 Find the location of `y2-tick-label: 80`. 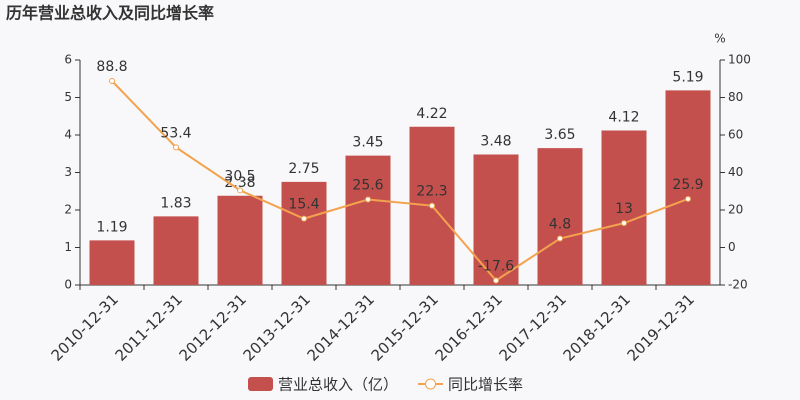

y2-tick-label: 80 is located at coordinates (735, 97).